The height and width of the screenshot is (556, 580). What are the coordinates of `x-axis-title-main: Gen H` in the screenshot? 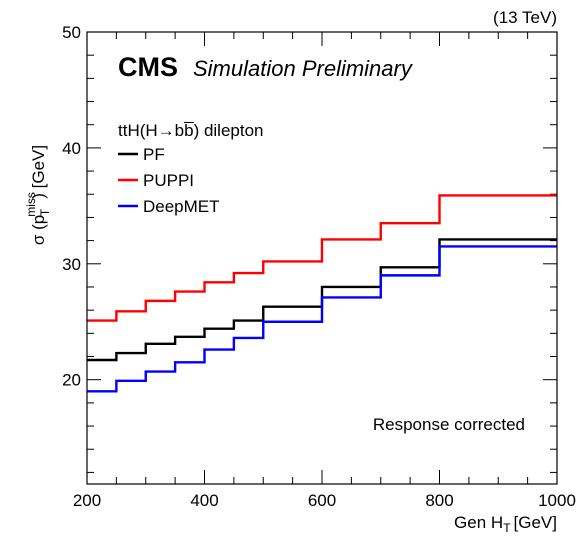 It's located at (478, 522).